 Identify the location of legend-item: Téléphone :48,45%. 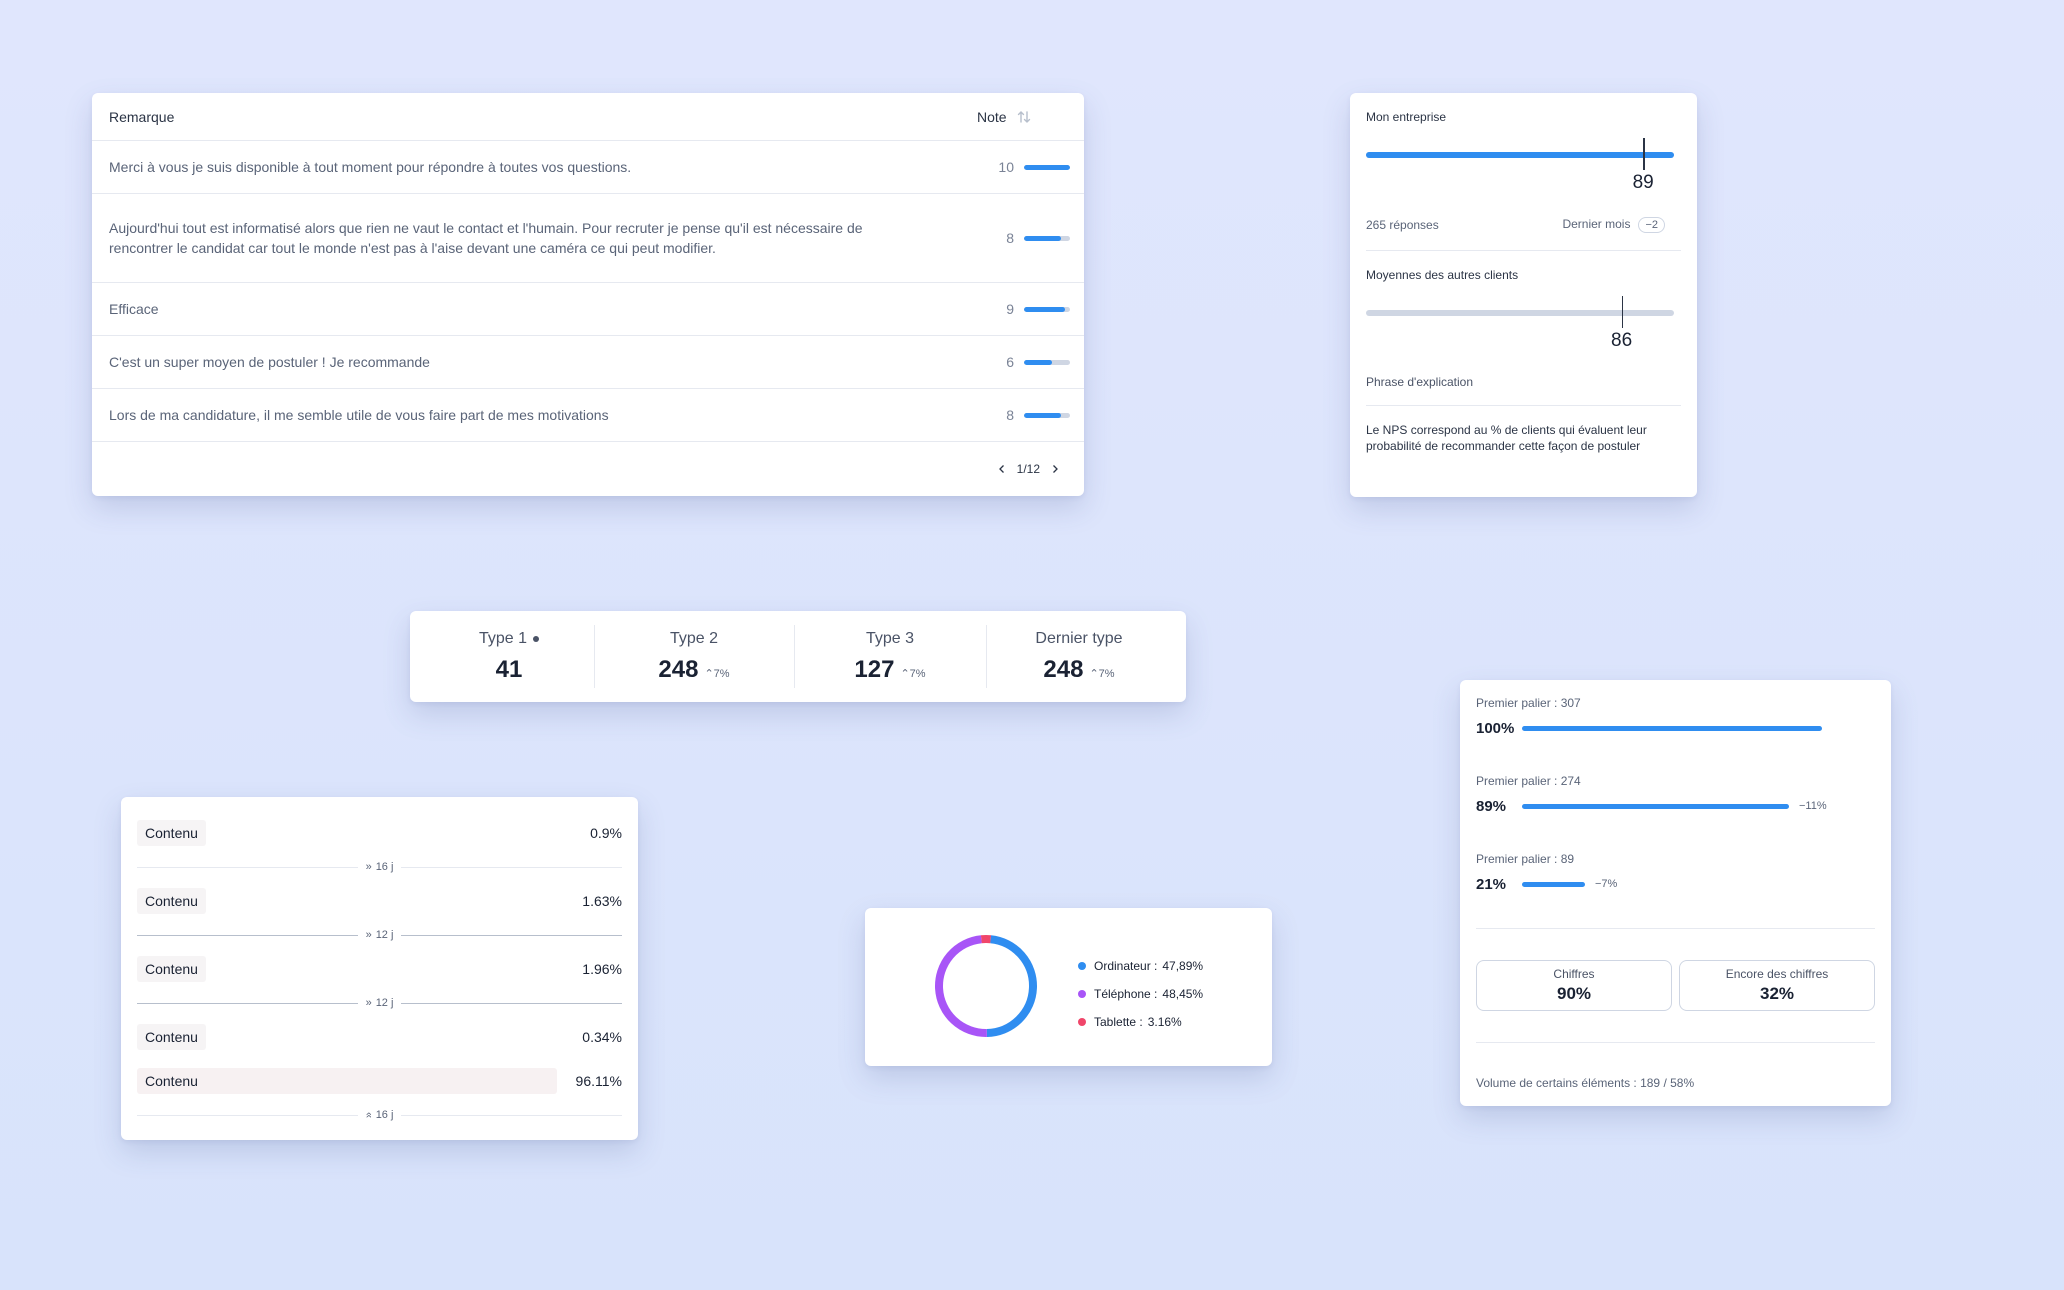
(1140, 994).